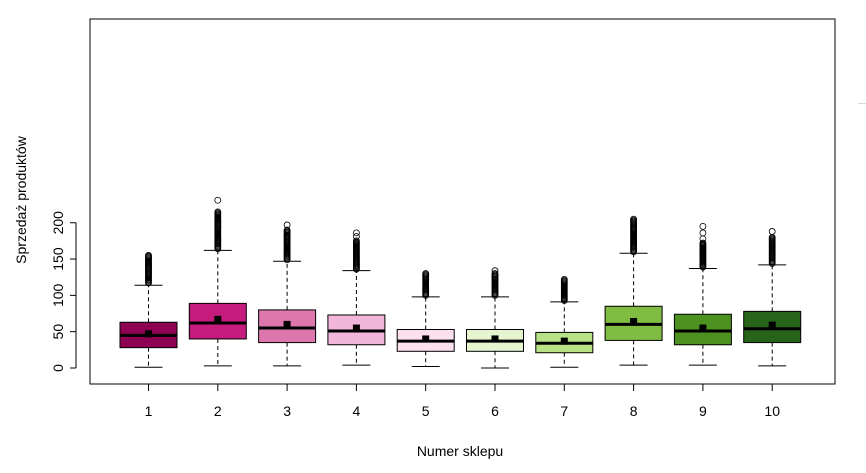  I want to click on x-axis: 1 2 3 4 5 6 7 8 9 10, so click(462, 401).